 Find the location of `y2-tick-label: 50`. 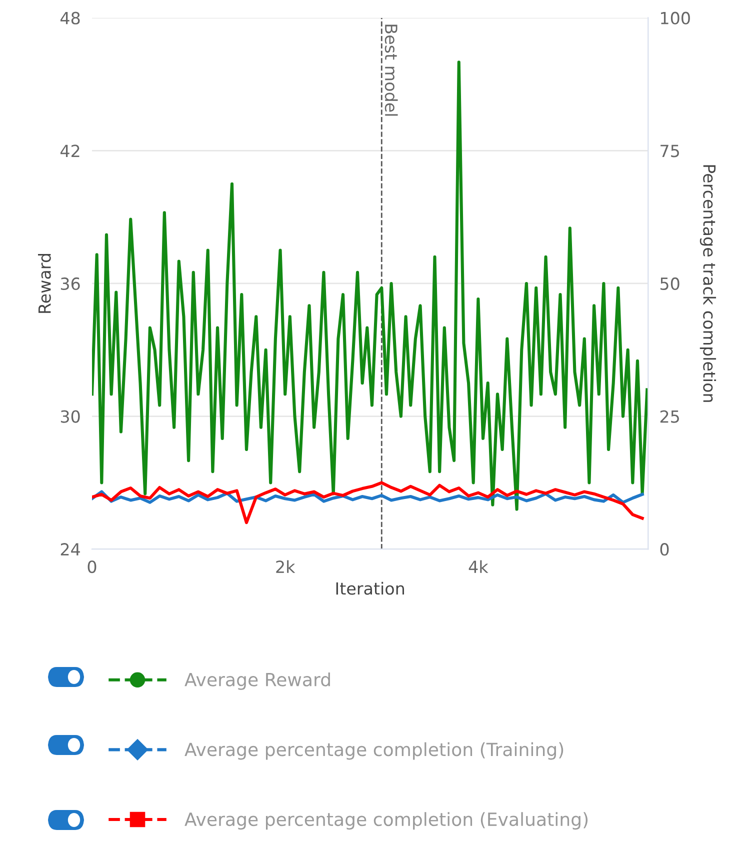

y2-tick-label: 50 is located at coordinates (670, 283).